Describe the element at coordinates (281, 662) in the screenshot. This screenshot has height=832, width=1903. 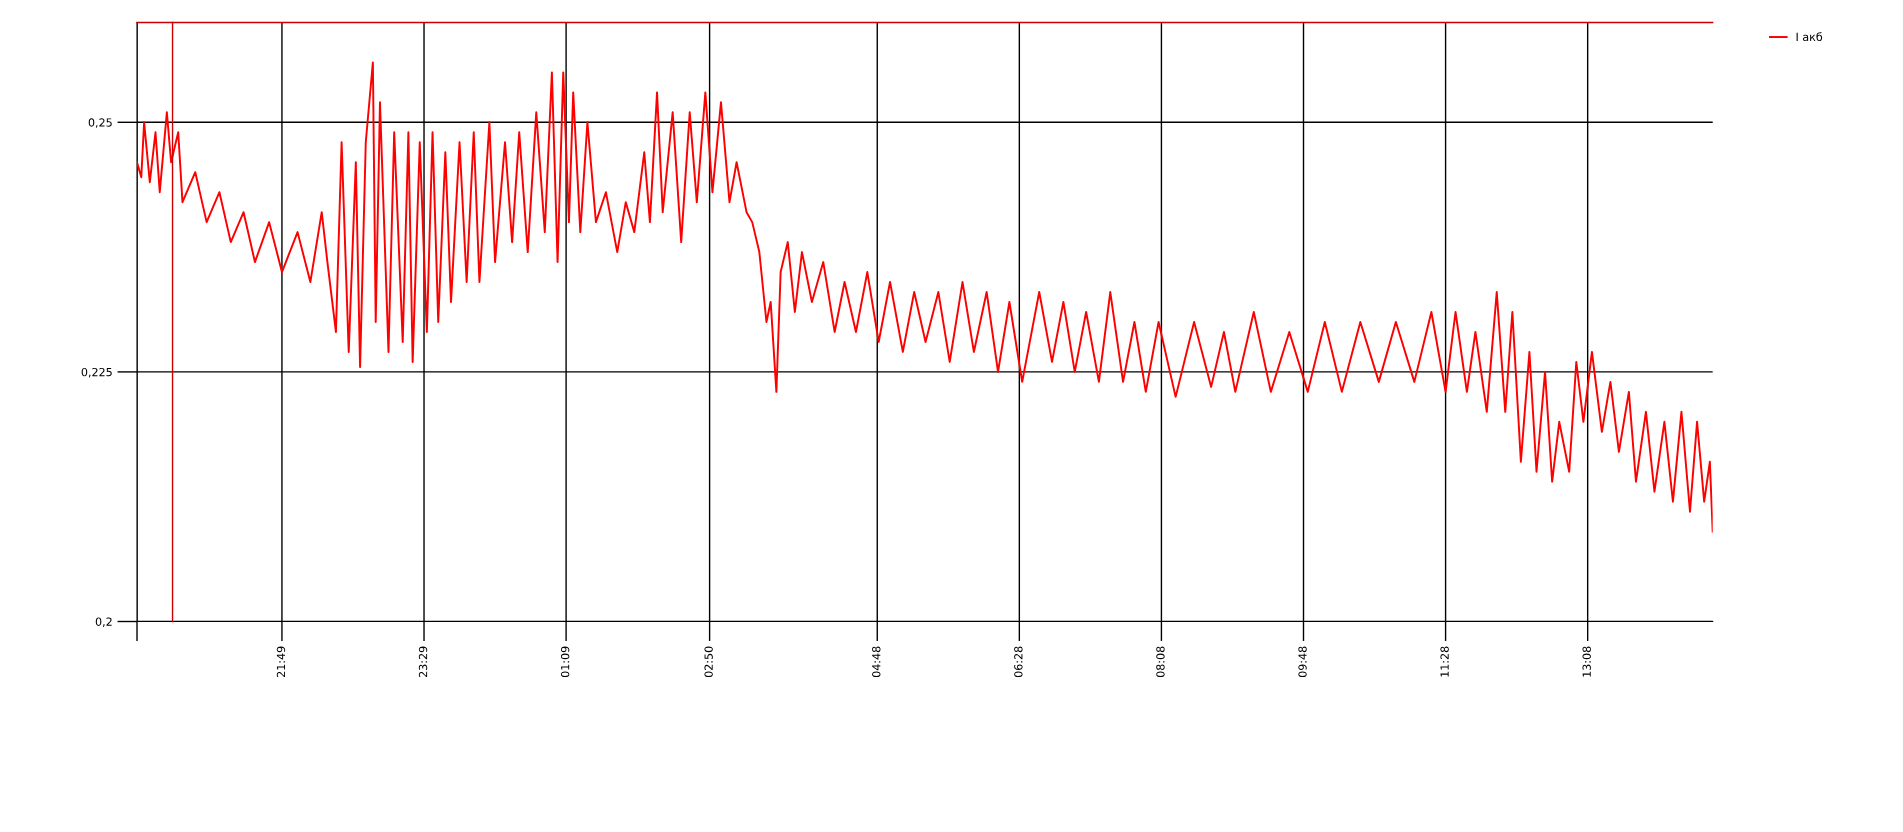
I see `x-tick-label: 21:49` at that location.